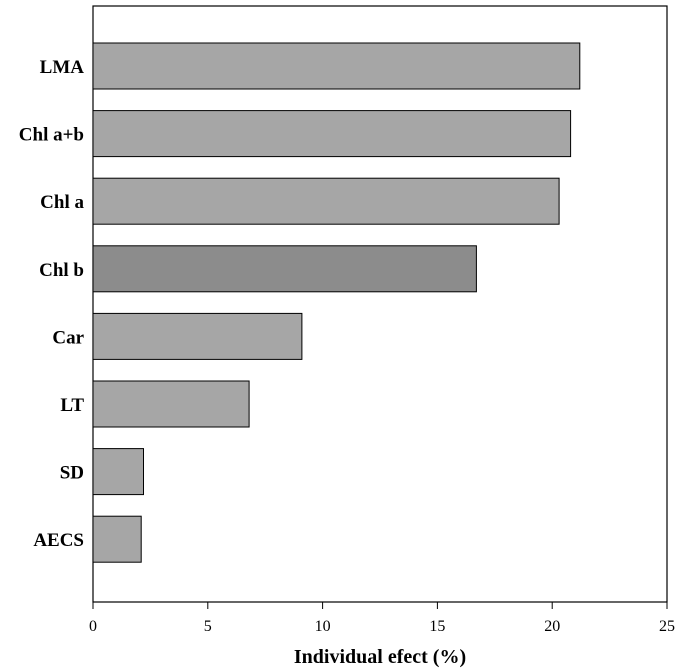 The width and height of the screenshot is (685, 668). What do you see at coordinates (118, 472) in the screenshot?
I see `bar-sd` at bounding box center [118, 472].